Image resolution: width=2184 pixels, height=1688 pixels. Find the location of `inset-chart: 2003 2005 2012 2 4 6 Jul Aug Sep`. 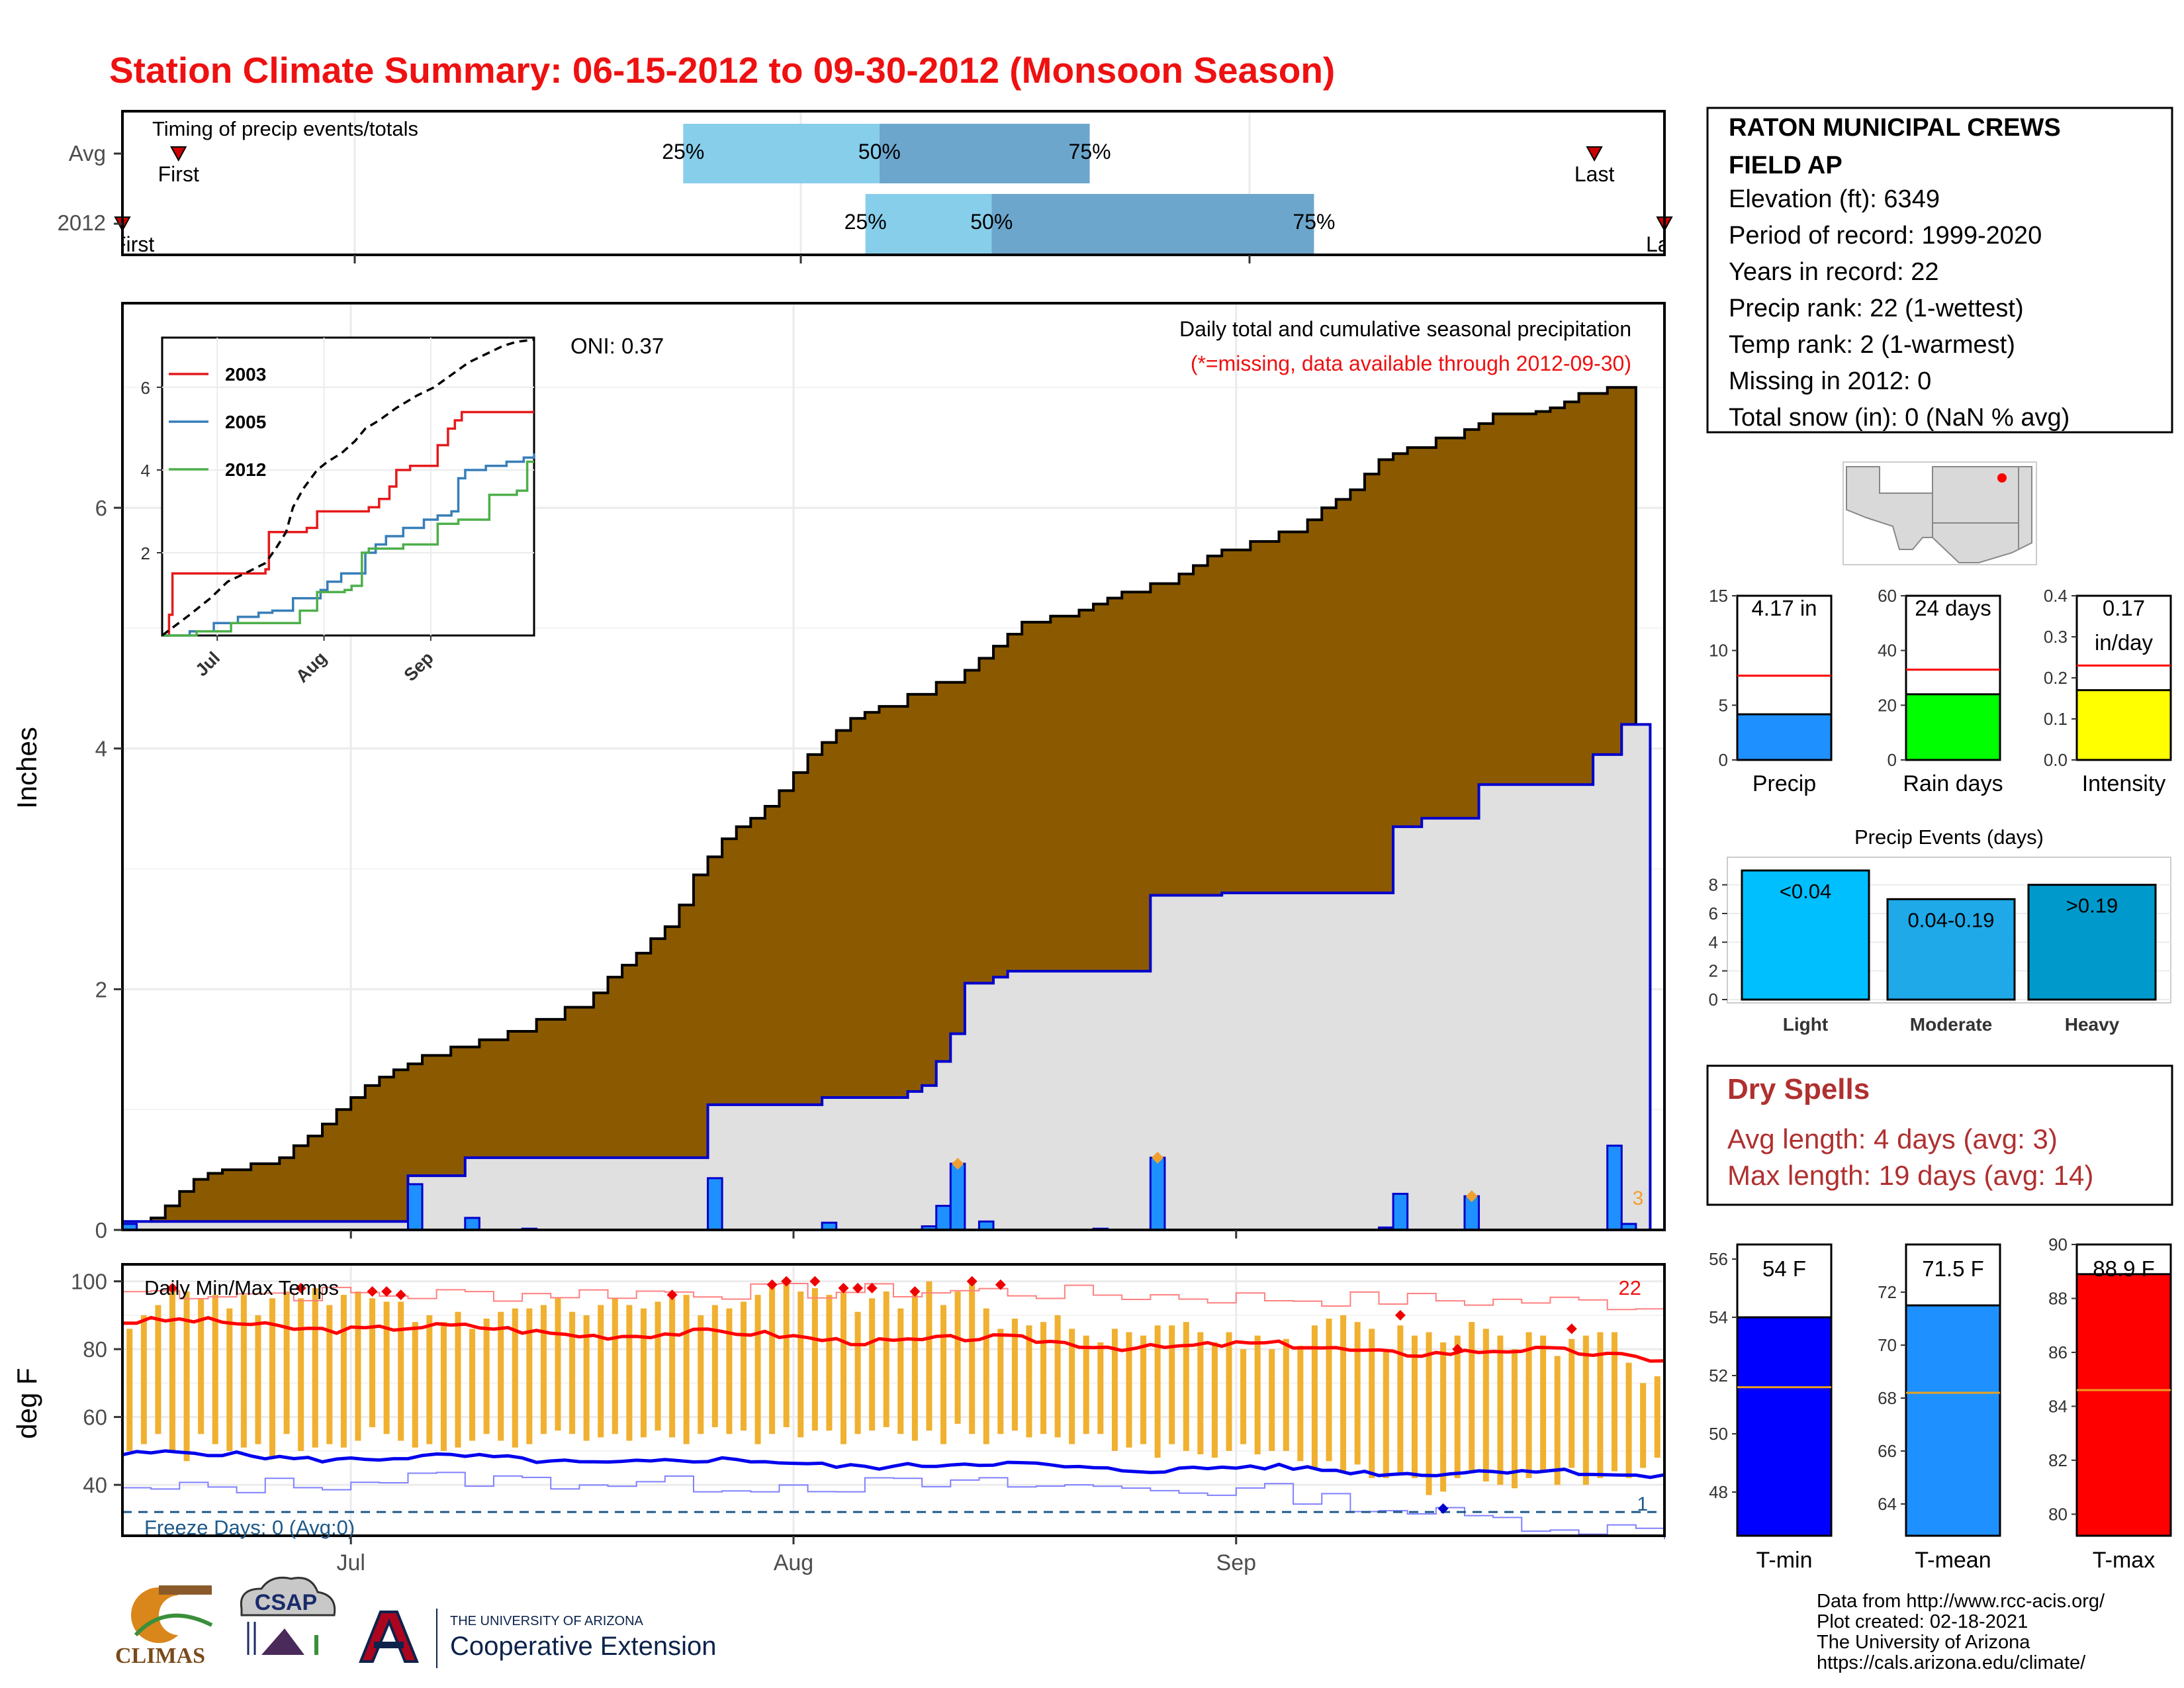

inset-chart: 2003 2005 2012 2 4 6 Jul Aug Sep is located at coordinates (338, 511).